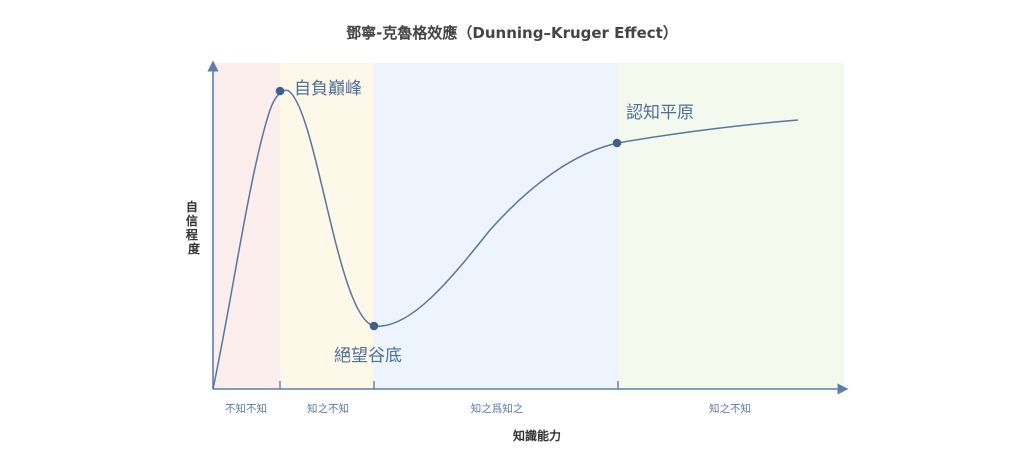 Image resolution: width=1024 pixels, height=460 pixels. Describe the element at coordinates (328, 89) in the screenshot. I see `peak-label: 自負巔峰` at that location.